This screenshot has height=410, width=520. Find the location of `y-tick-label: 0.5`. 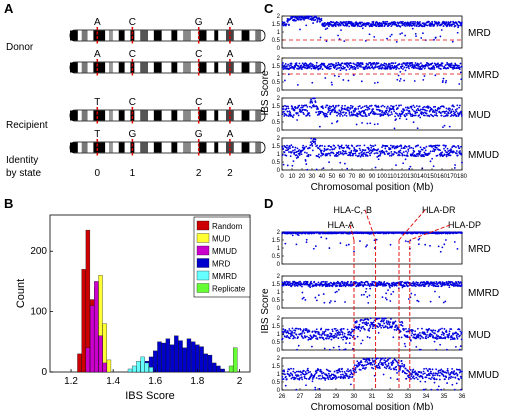

y-tick-label: 0.5 is located at coordinates (276, 163).